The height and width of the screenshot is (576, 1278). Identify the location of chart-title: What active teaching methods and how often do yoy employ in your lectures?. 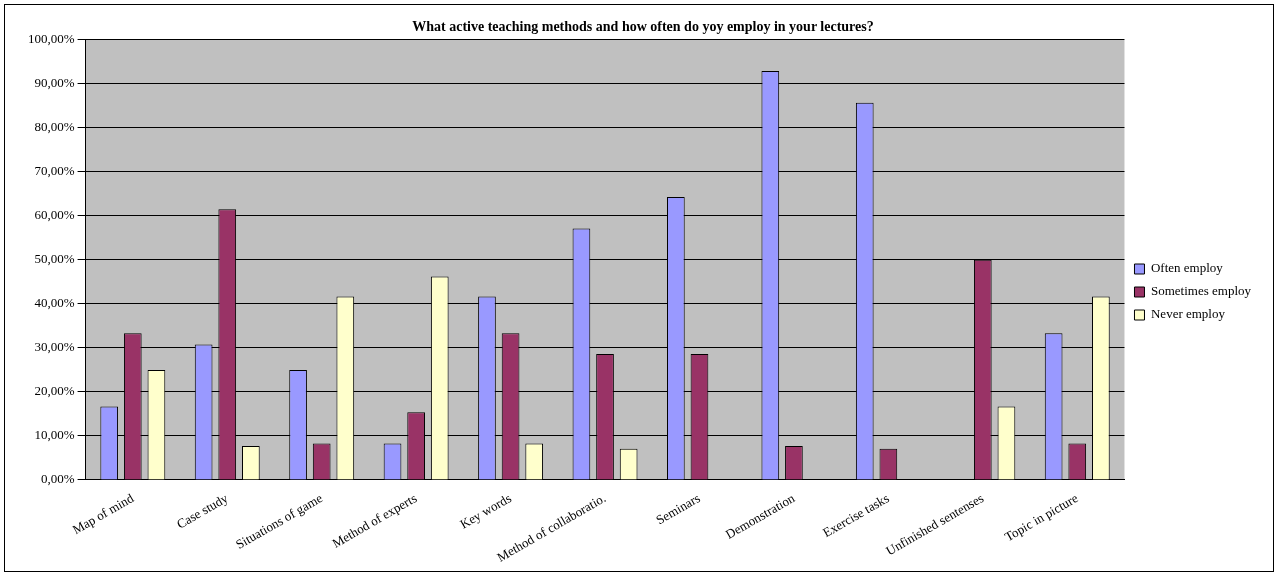
(643, 27).